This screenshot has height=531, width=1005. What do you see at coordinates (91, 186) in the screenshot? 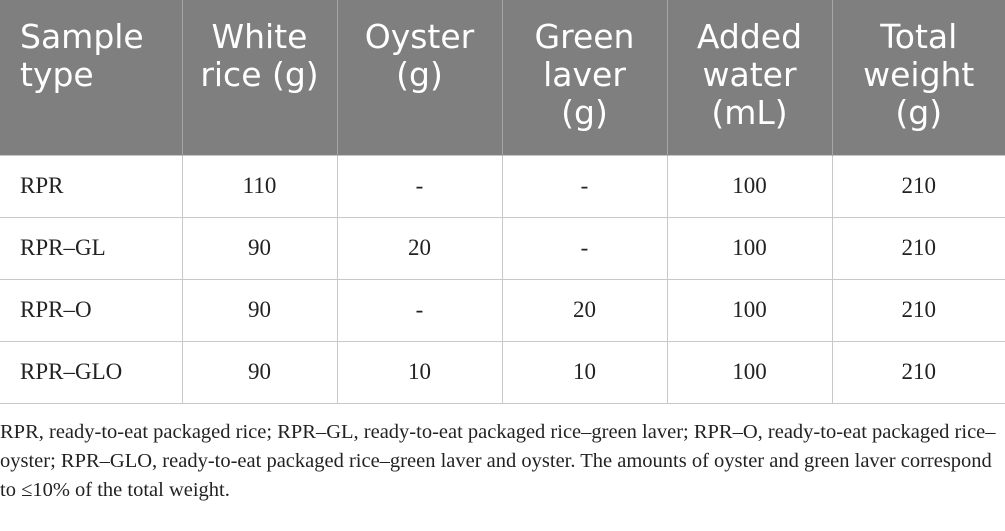
I see `table-cell: RPR` at bounding box center [91, 186].